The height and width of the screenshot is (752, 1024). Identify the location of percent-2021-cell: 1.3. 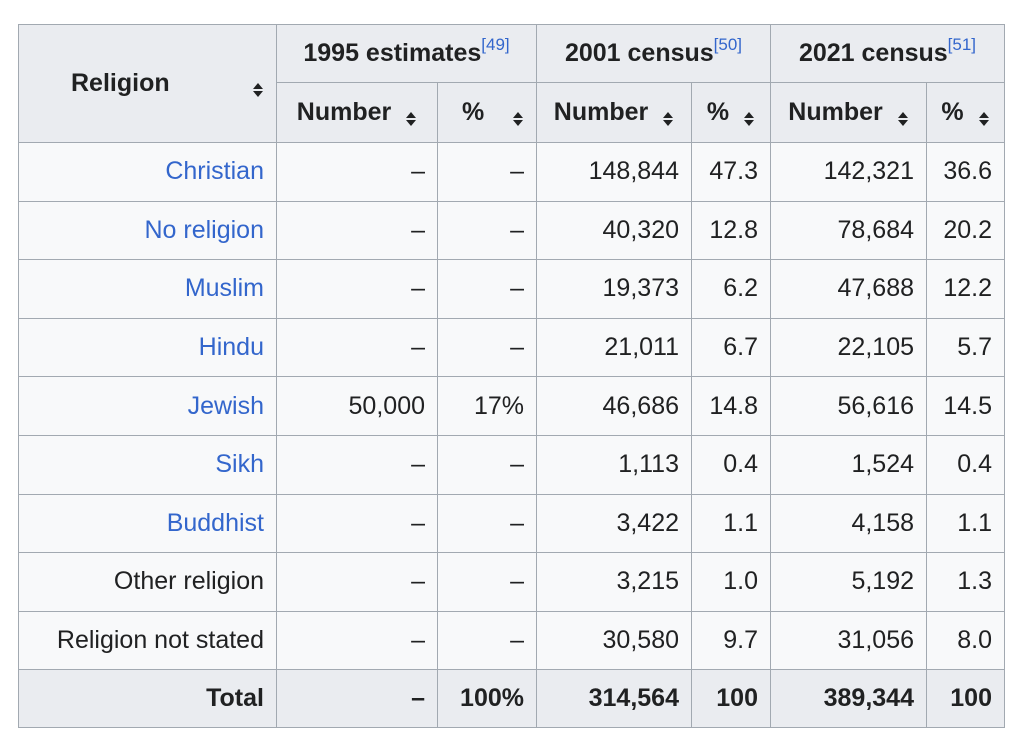
(965, 582).